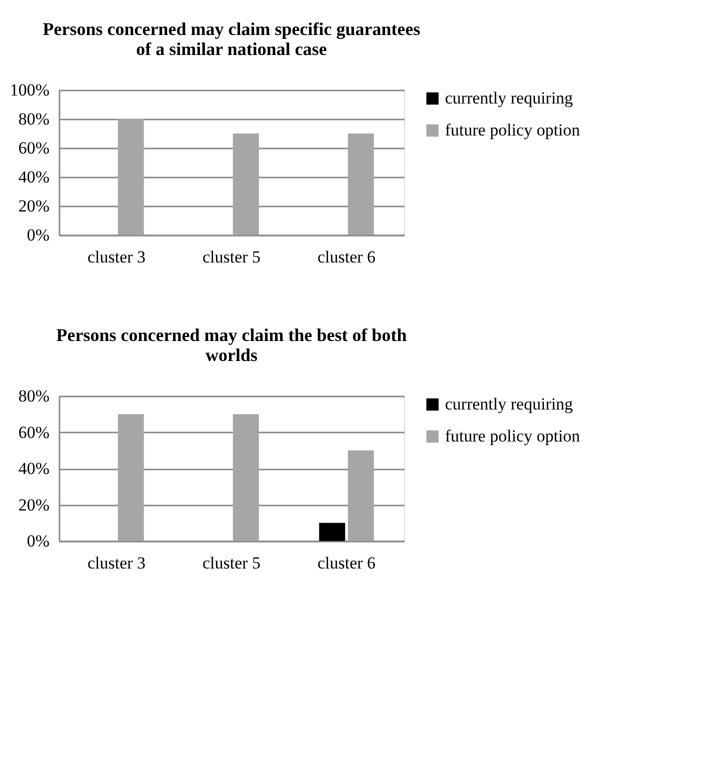 The height and width of the screenshot is (763, 709). I want to click on y-tick-label: 100%, so click(30, 90).